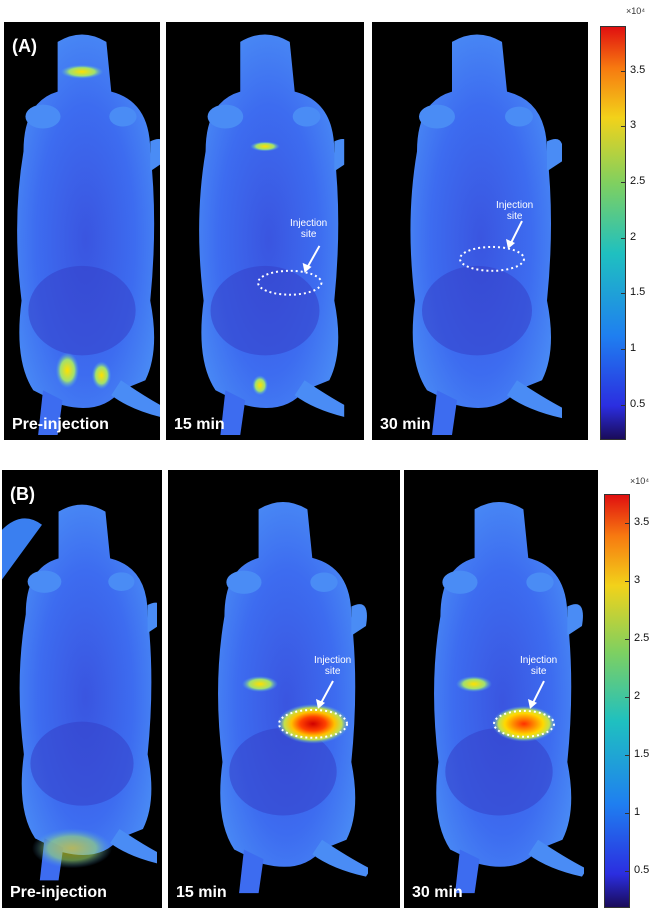 Image resolution: width=666 pixels, height=912 pixels. What do you see at coordinates (640, 481) in the screenshot?
I see `panel-b-colorbar-multiplier: ×10⁴` at bounding box center [640, 481].